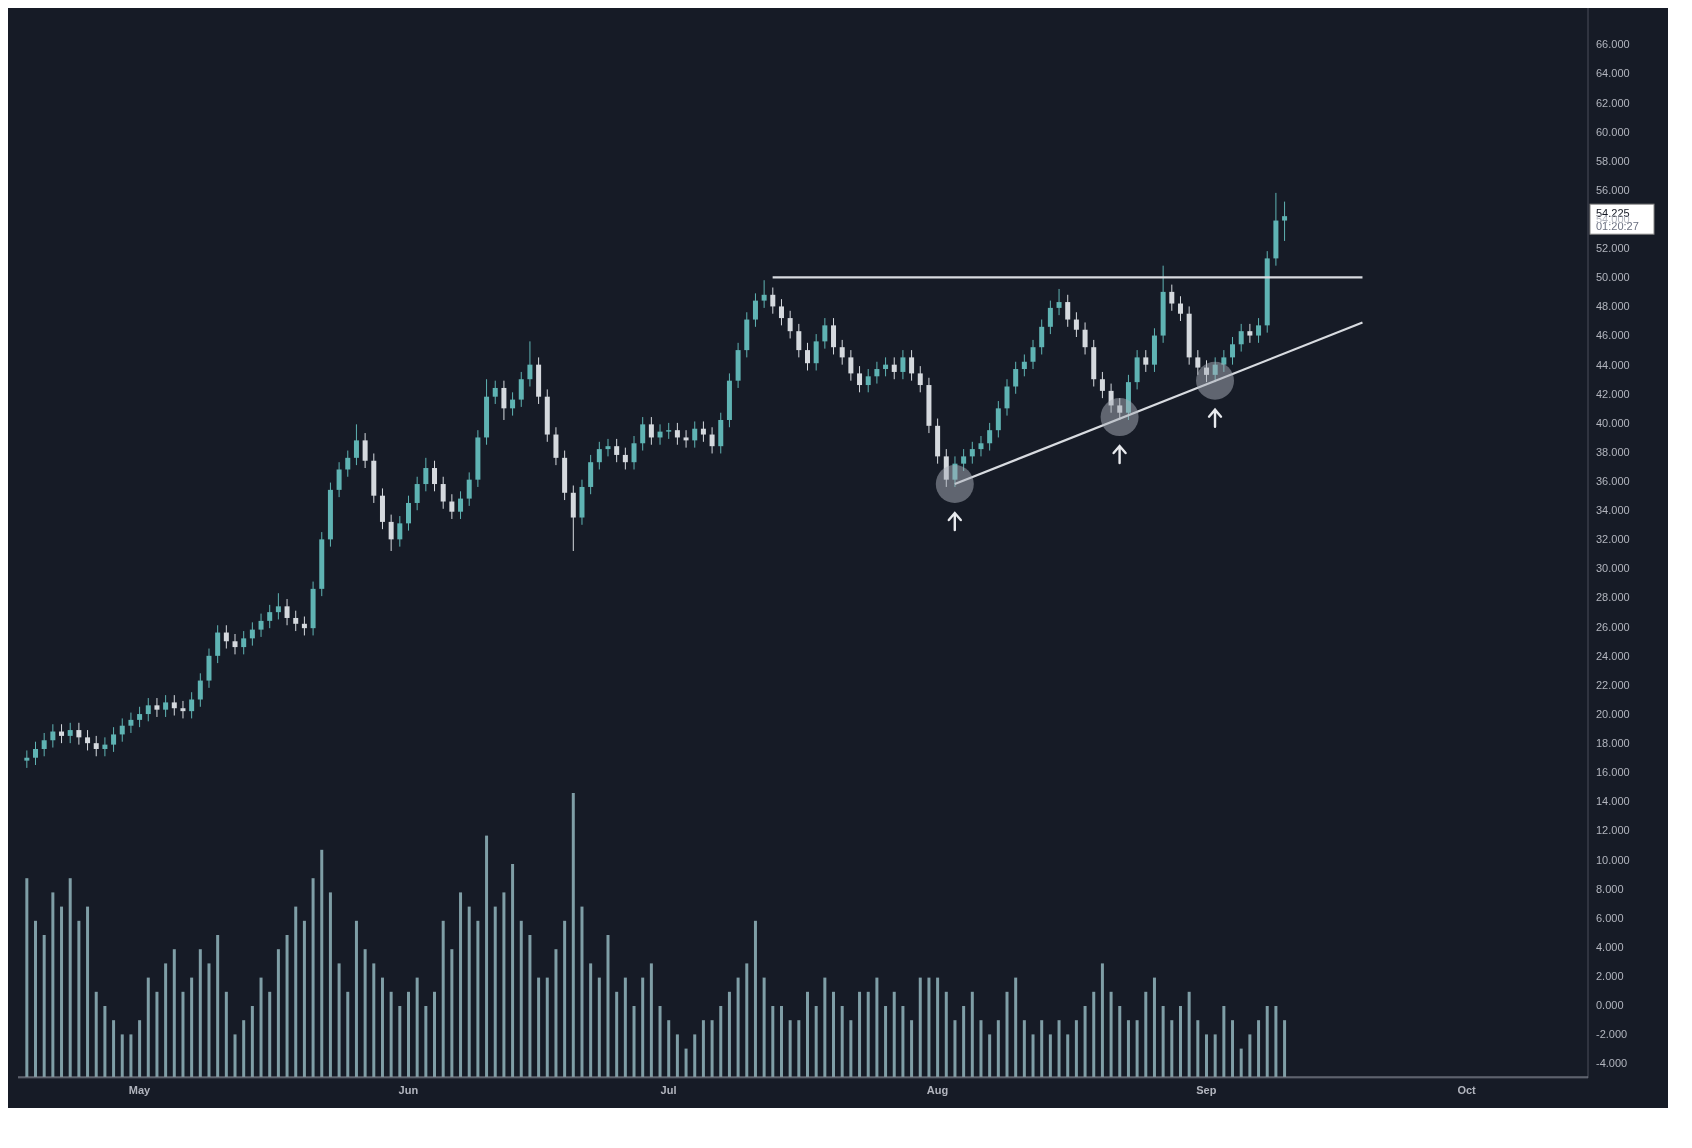 The image size is (1692, 1148). I want to click on x-tick-label: Sep, so click(1206, 1089).